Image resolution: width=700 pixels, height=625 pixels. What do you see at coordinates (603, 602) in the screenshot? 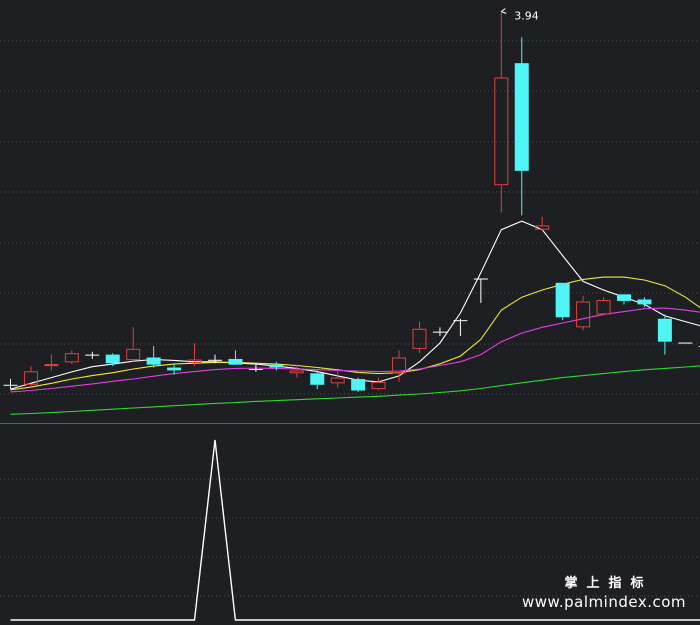
I see `watermark-url: www.palmindex.com` at bounding box center [603, 602].